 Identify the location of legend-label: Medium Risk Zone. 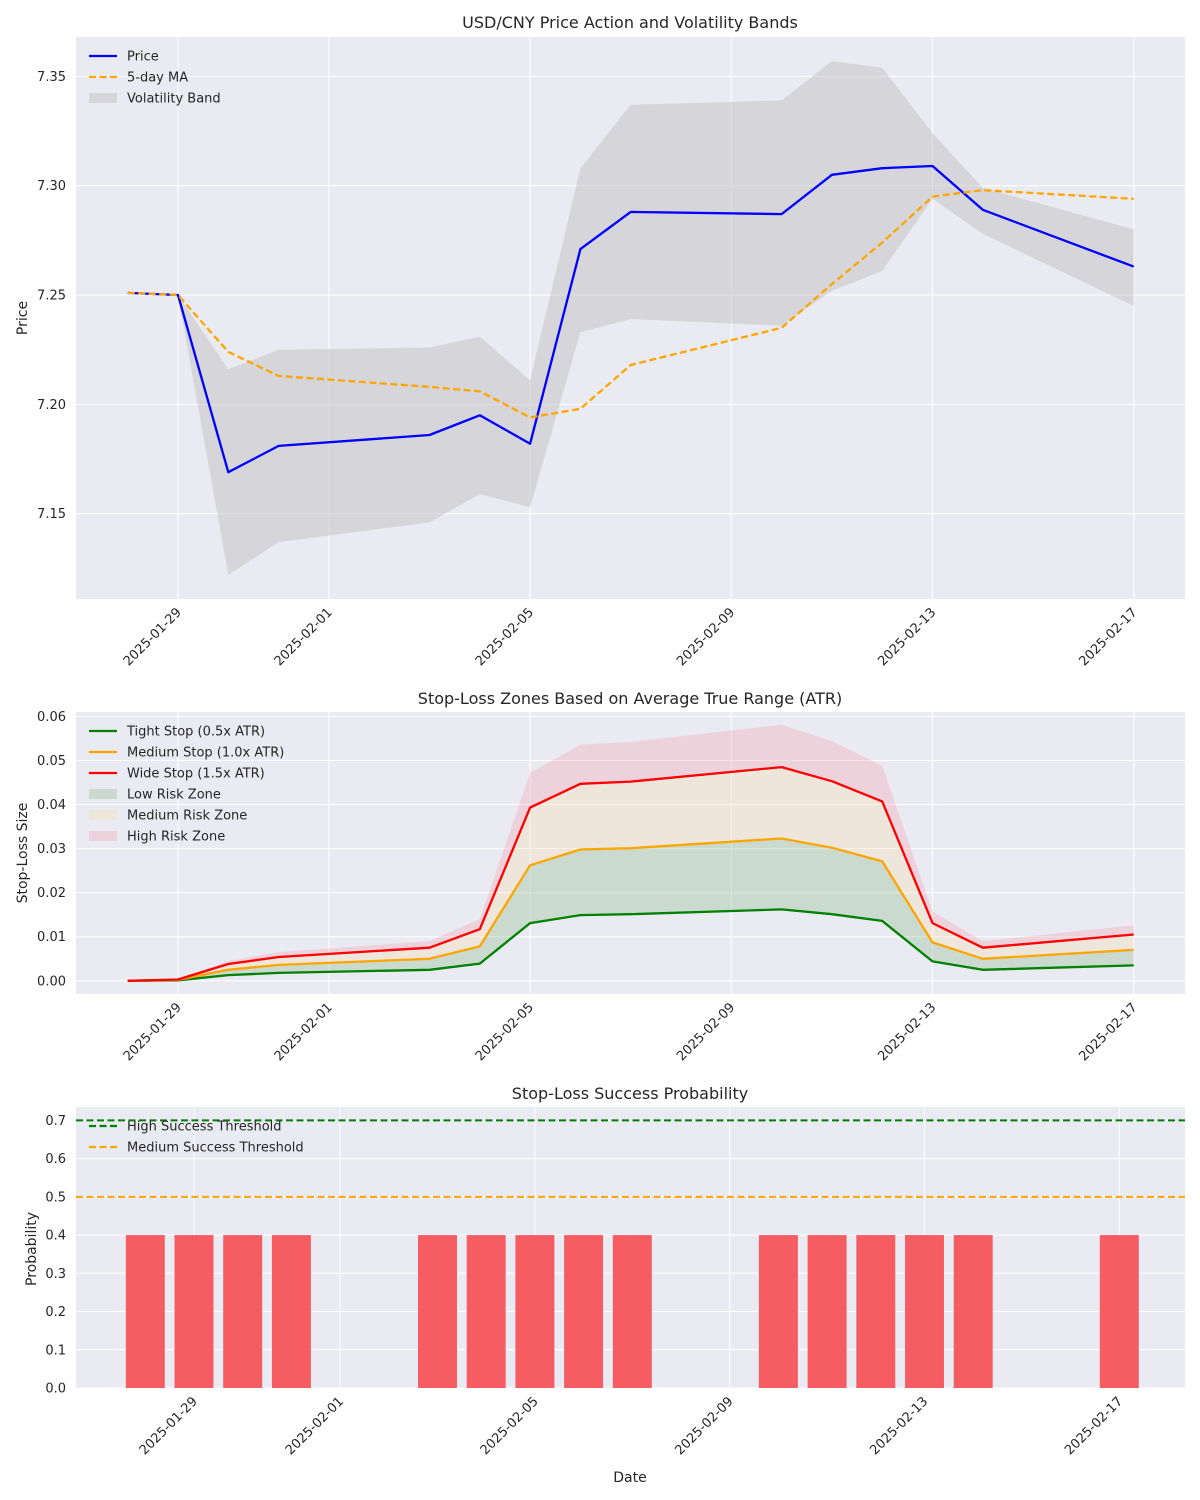
(187, 816).